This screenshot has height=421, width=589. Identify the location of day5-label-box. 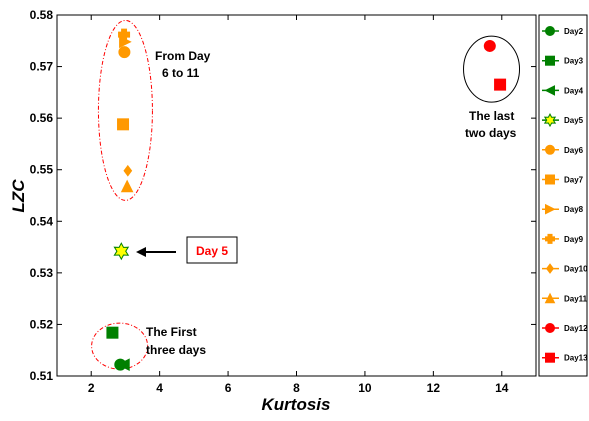
(212, 250).